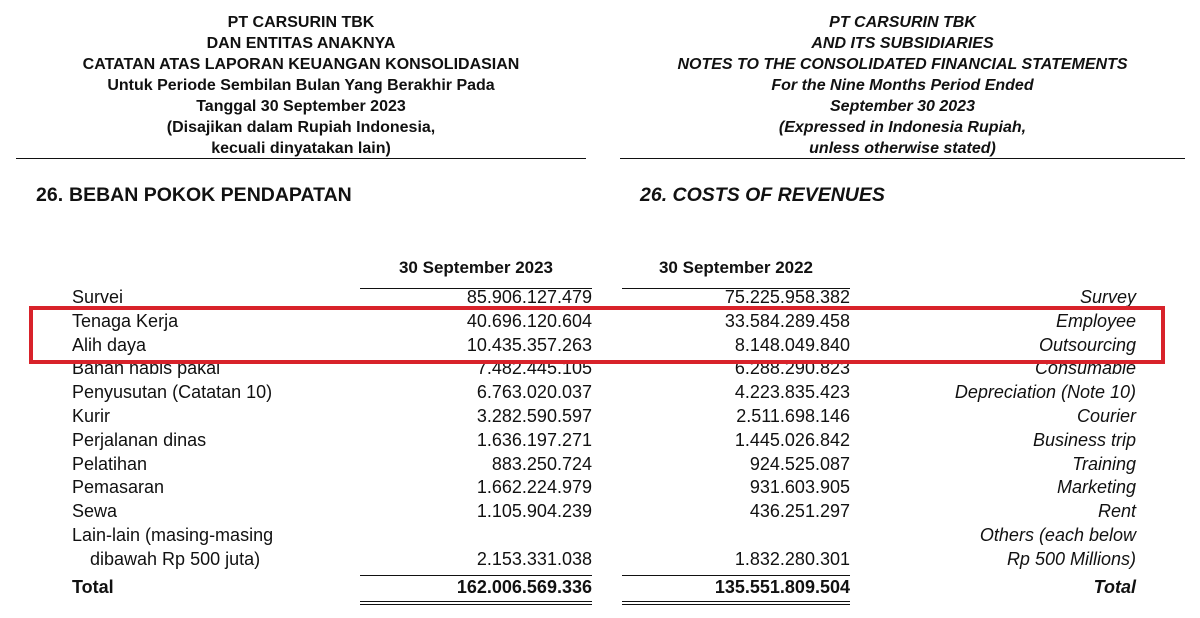 The height and width of the screenshot is (618, 1200). Describe the element at coordinates (787, 320) in the screenshot. I see `row-value-2022: 33.584.289.458` at that location.